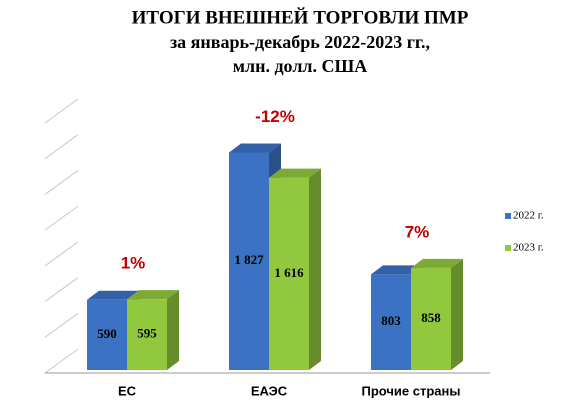 The width and height of the screenshot is (567, 408). I want to click on value-label: 1 616, so click(289, 272).